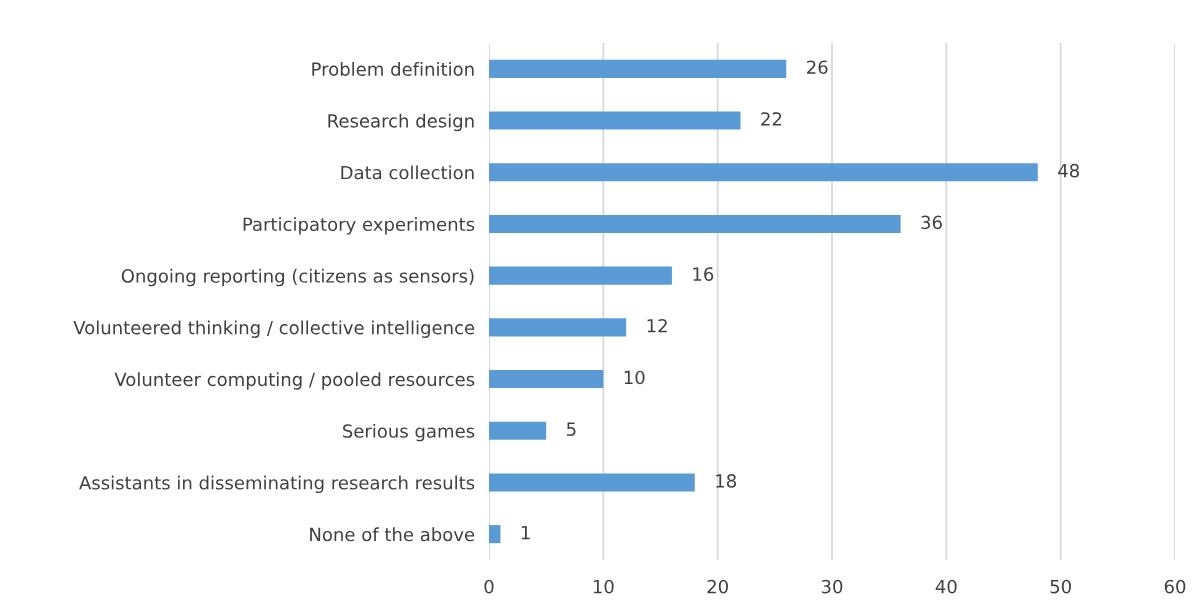  I want to click on y-tick-label: Ongoing reporting (citizens as sensors), so click(297, 277).